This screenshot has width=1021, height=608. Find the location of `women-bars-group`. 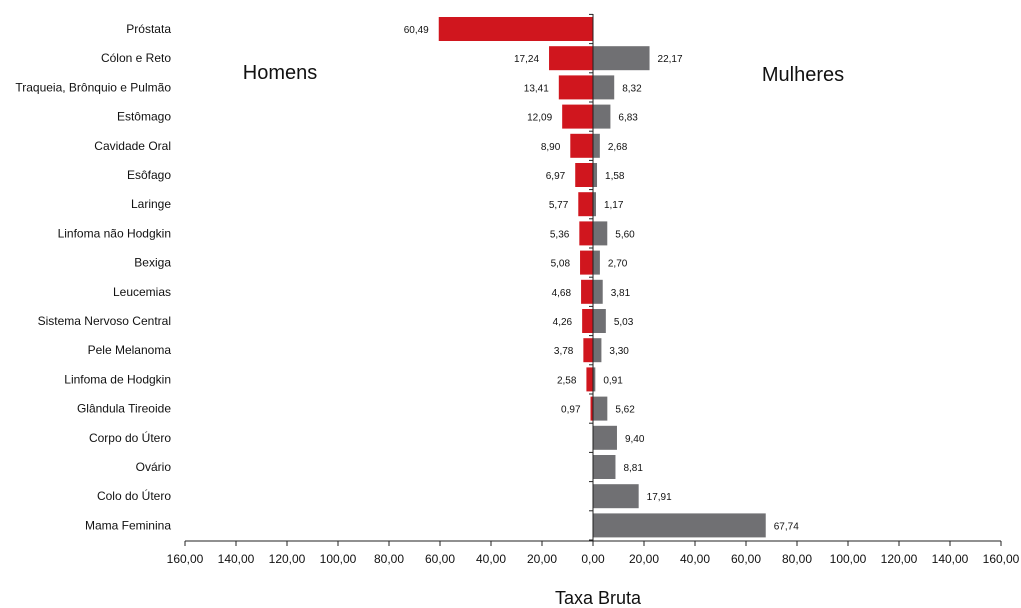

women-bars-group is located at coordinates (679, 292).